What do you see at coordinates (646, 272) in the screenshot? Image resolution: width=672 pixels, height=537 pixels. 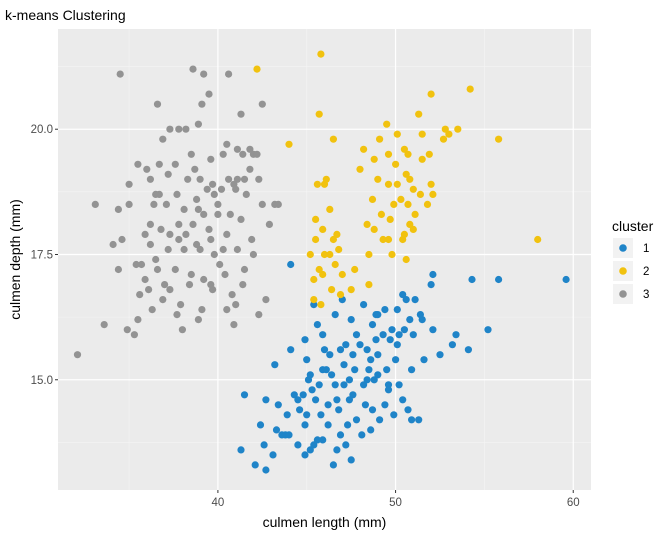 I see `legend-label: 2` at bounding box center [646, 272].